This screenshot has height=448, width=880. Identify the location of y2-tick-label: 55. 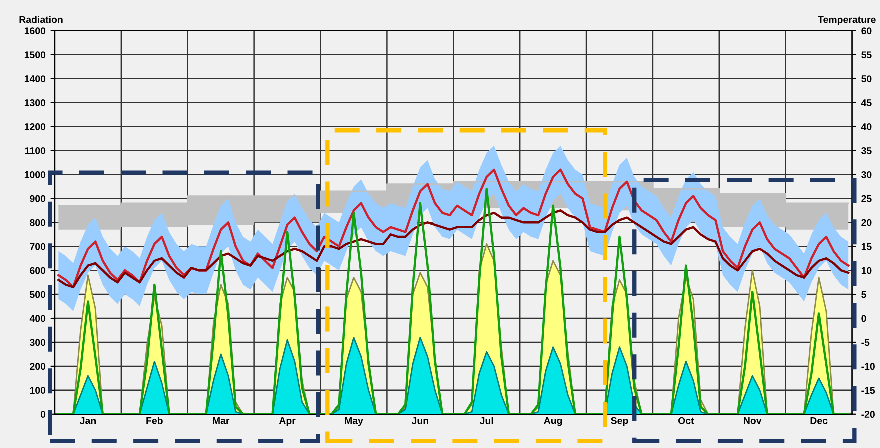
(867, 55).